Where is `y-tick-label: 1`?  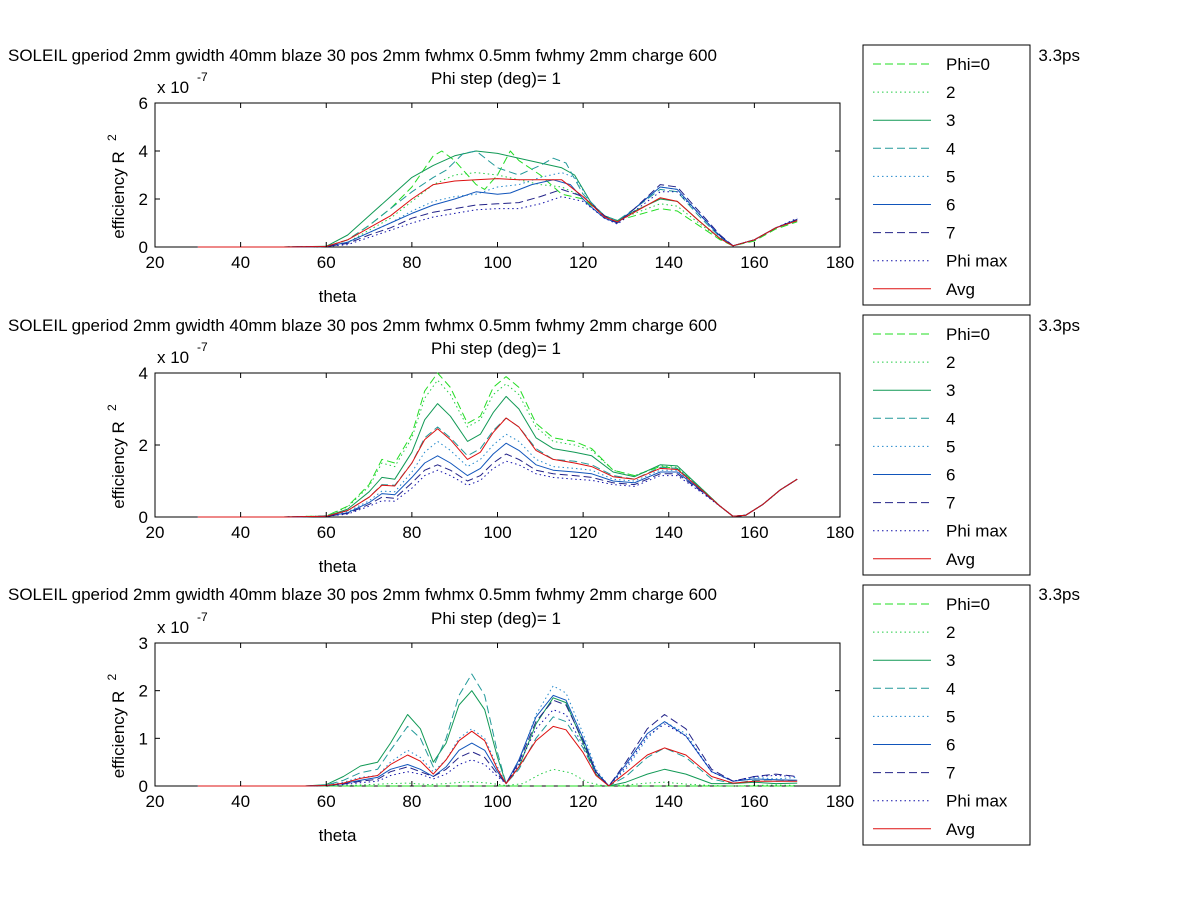
y-tick-label: 1 is located at coordinates (143, 738).